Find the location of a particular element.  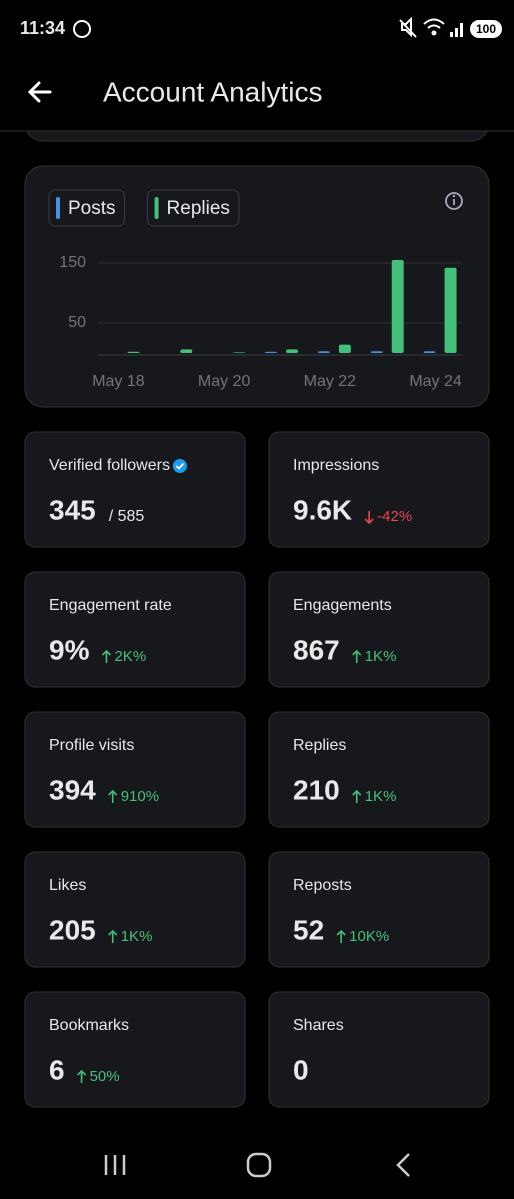

stat-label: Verified followers is located at coordinates (109, 465).